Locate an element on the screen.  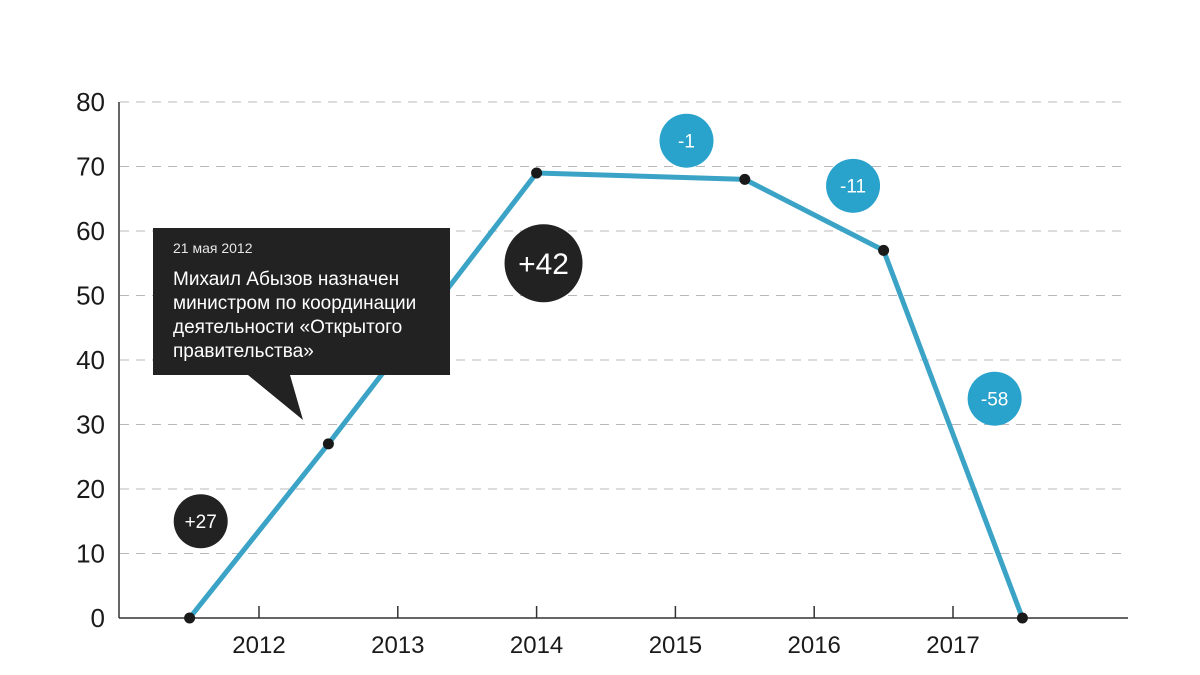
change-bubble: -58 is located at coordinates (994, 398).